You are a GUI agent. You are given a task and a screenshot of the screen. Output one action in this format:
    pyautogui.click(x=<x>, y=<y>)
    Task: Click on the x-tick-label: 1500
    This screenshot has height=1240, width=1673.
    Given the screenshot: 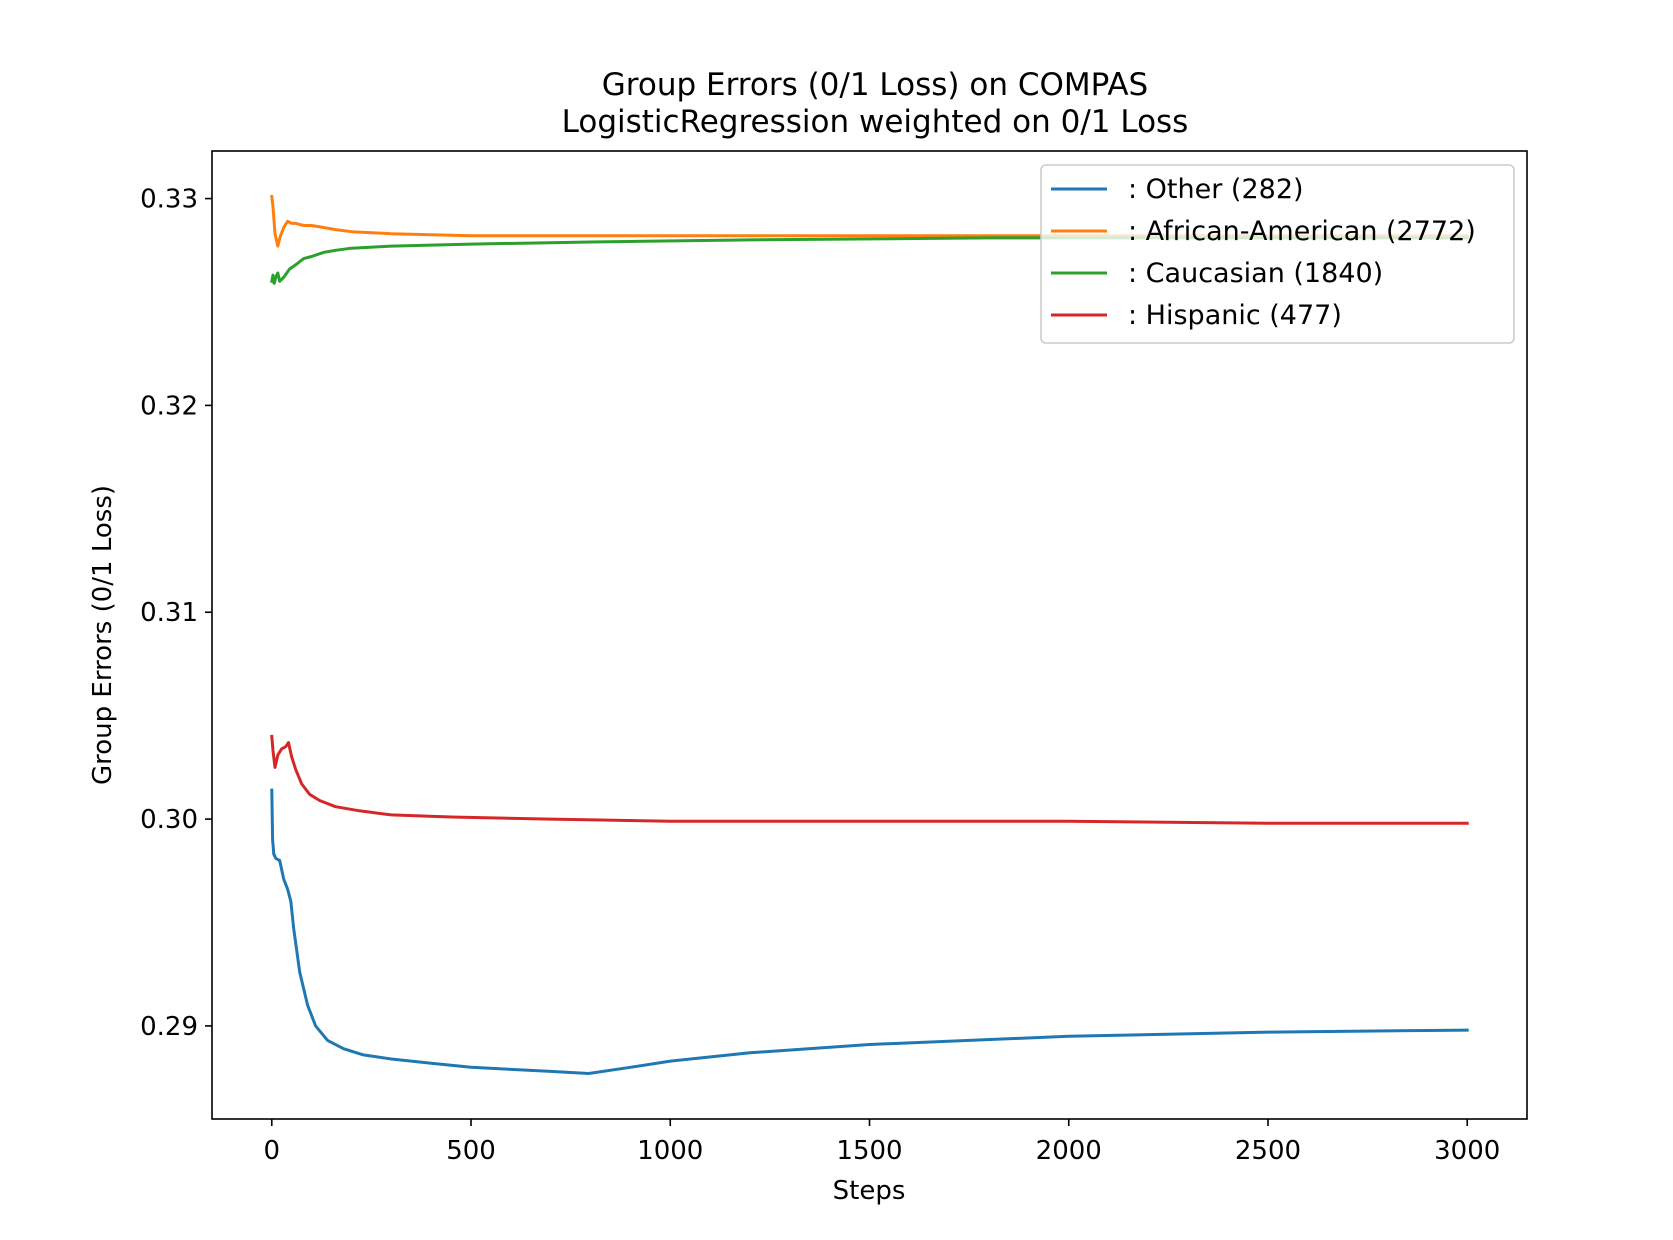 What is the action you would take?
    pyautogui.click(x=869, y=1151)
    